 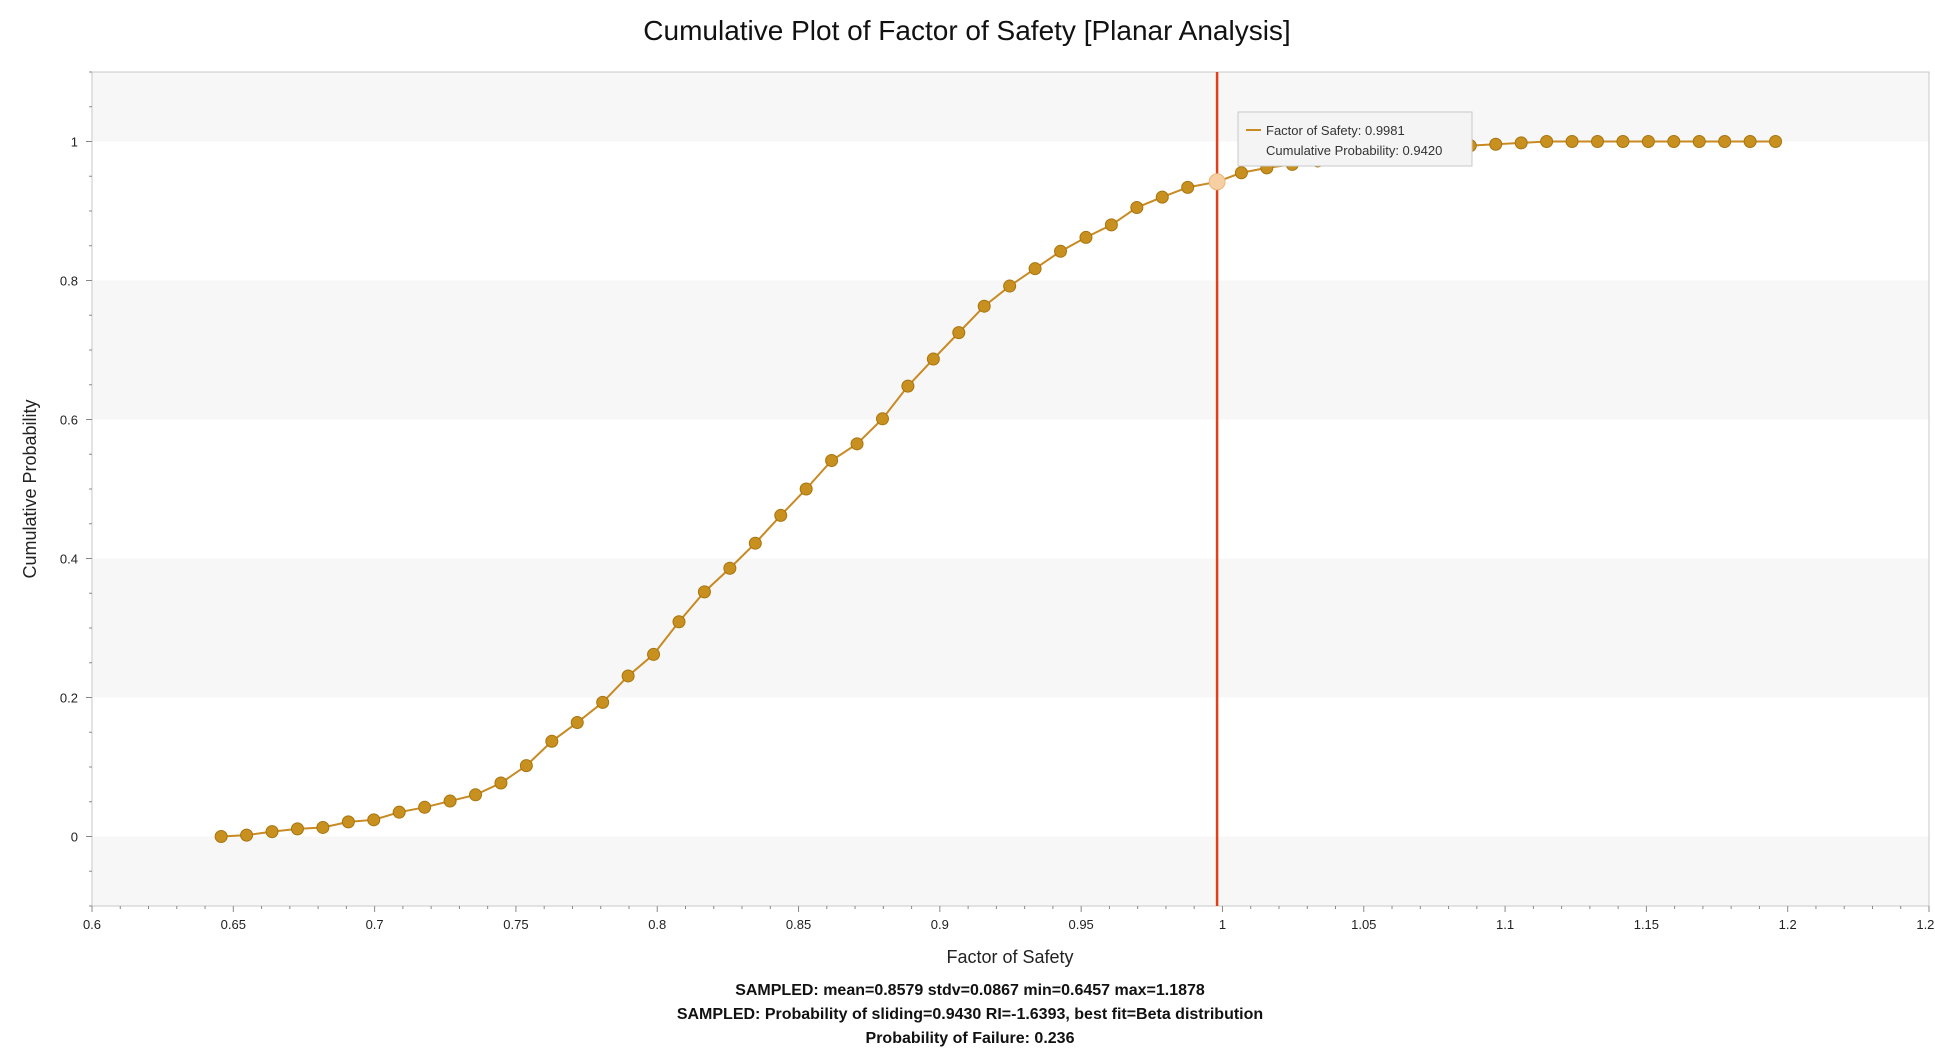 I want to click on y-tick-label: 1, so click(x=74, y=142).